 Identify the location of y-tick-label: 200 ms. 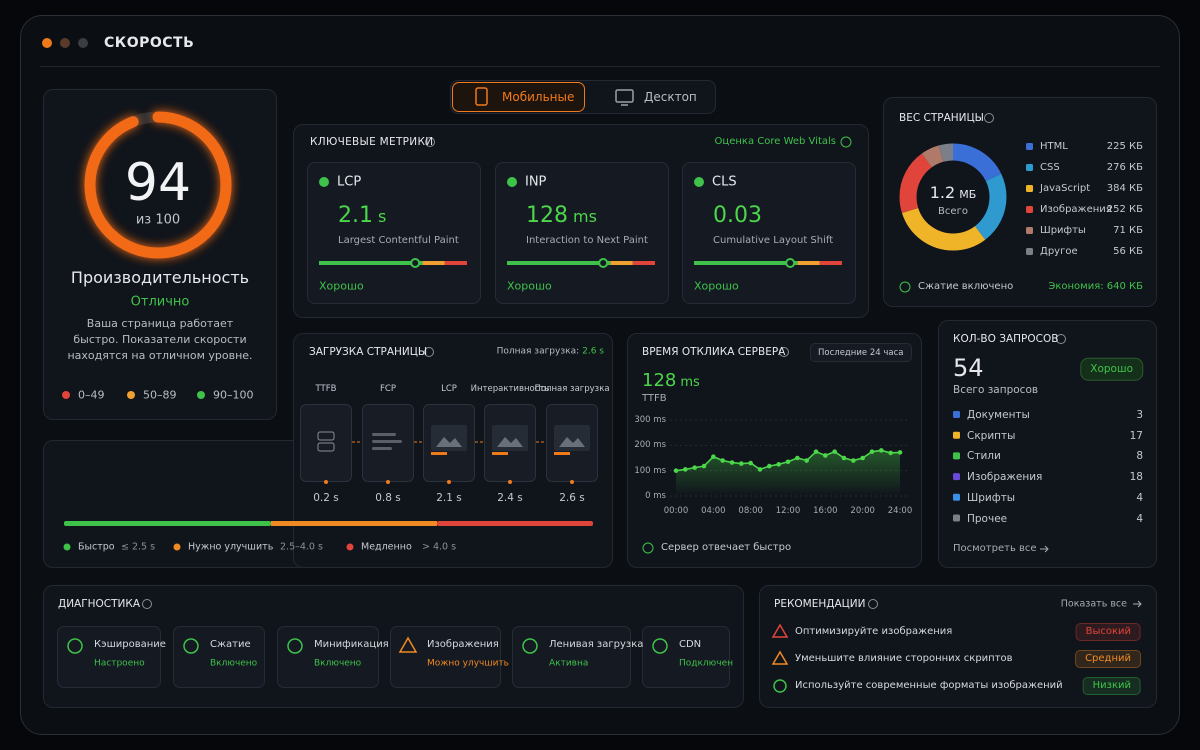
(650, 445).